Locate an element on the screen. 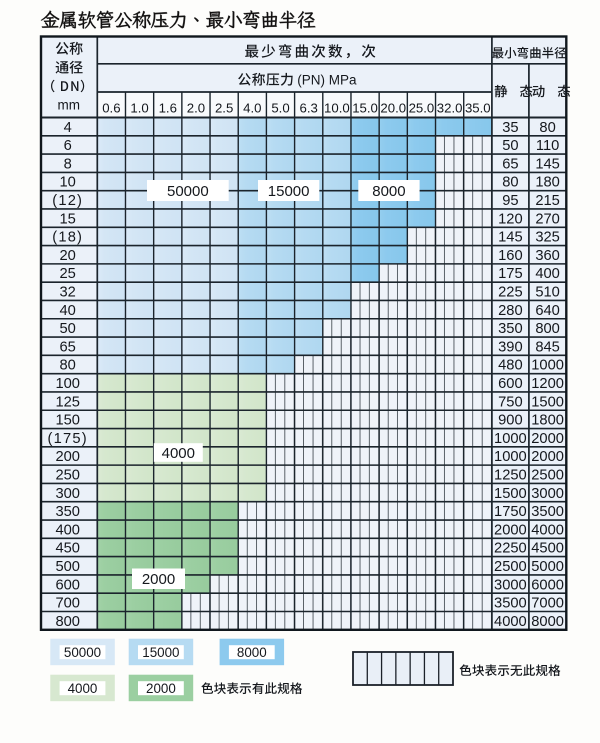  svg-text: (12) is located at coordinates (67, 201).